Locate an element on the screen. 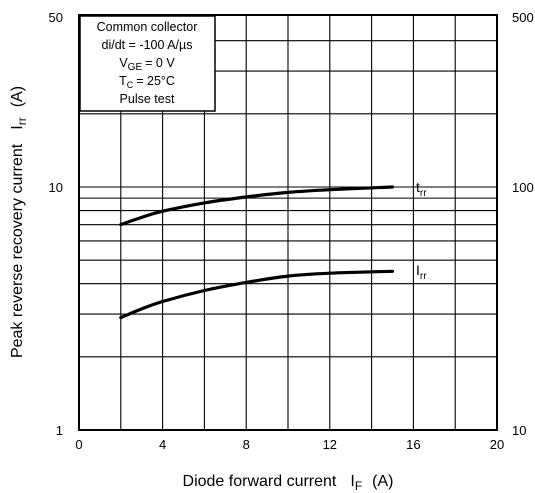  condition-line-1: Common collector is located at coordinates (147, 27).